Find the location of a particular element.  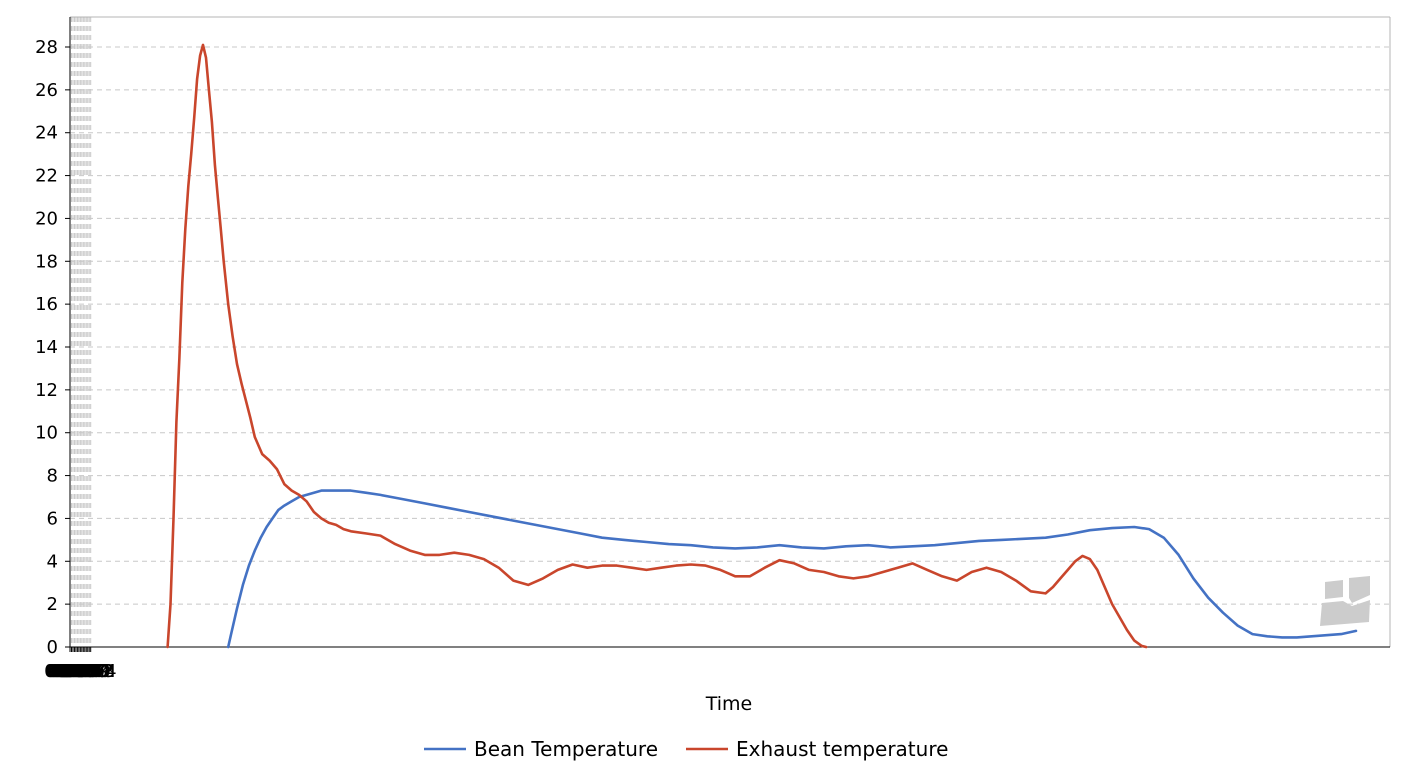

x-tick-label-4: 00:04 is located at coordinates (76, 671).